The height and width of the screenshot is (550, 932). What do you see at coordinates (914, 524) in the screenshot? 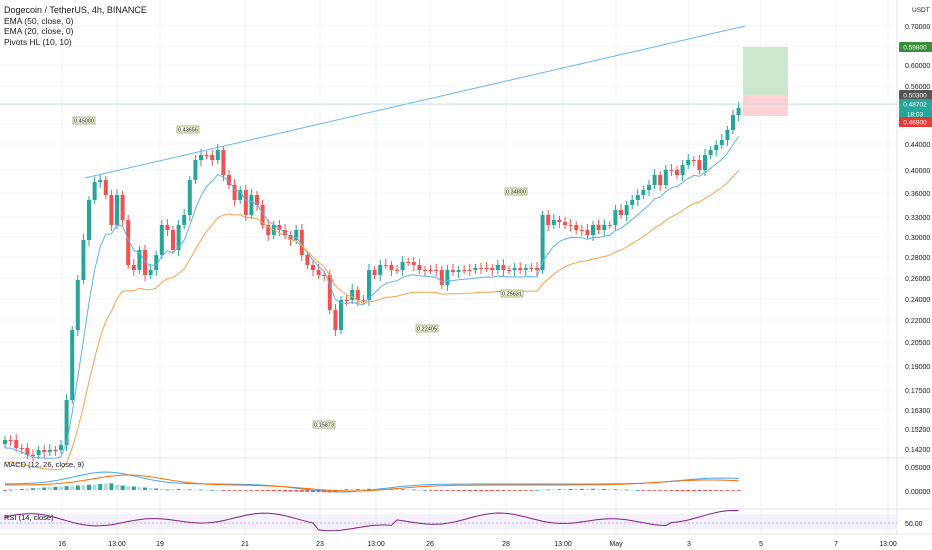
I see `rsi-tick-label: 50.00` at bounding box center [914, 524].